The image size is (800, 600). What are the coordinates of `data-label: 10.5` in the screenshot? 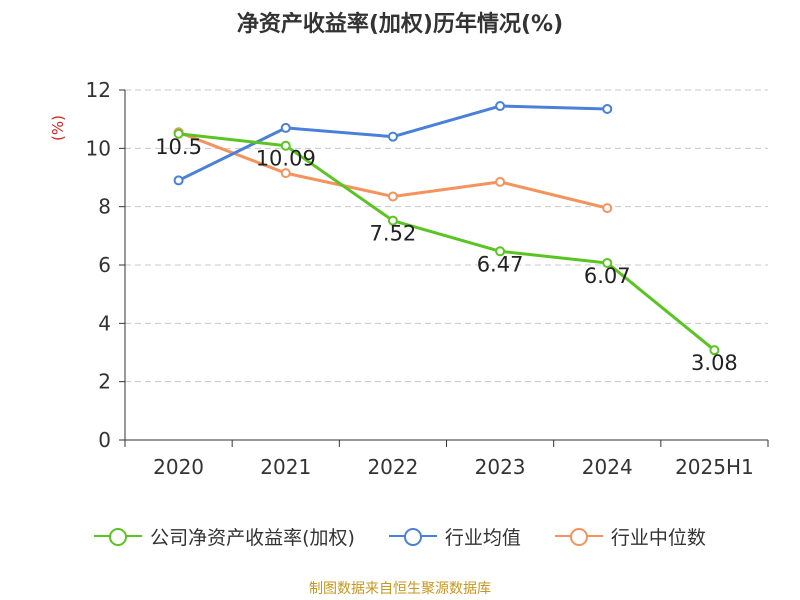 It's located at (178, 147).